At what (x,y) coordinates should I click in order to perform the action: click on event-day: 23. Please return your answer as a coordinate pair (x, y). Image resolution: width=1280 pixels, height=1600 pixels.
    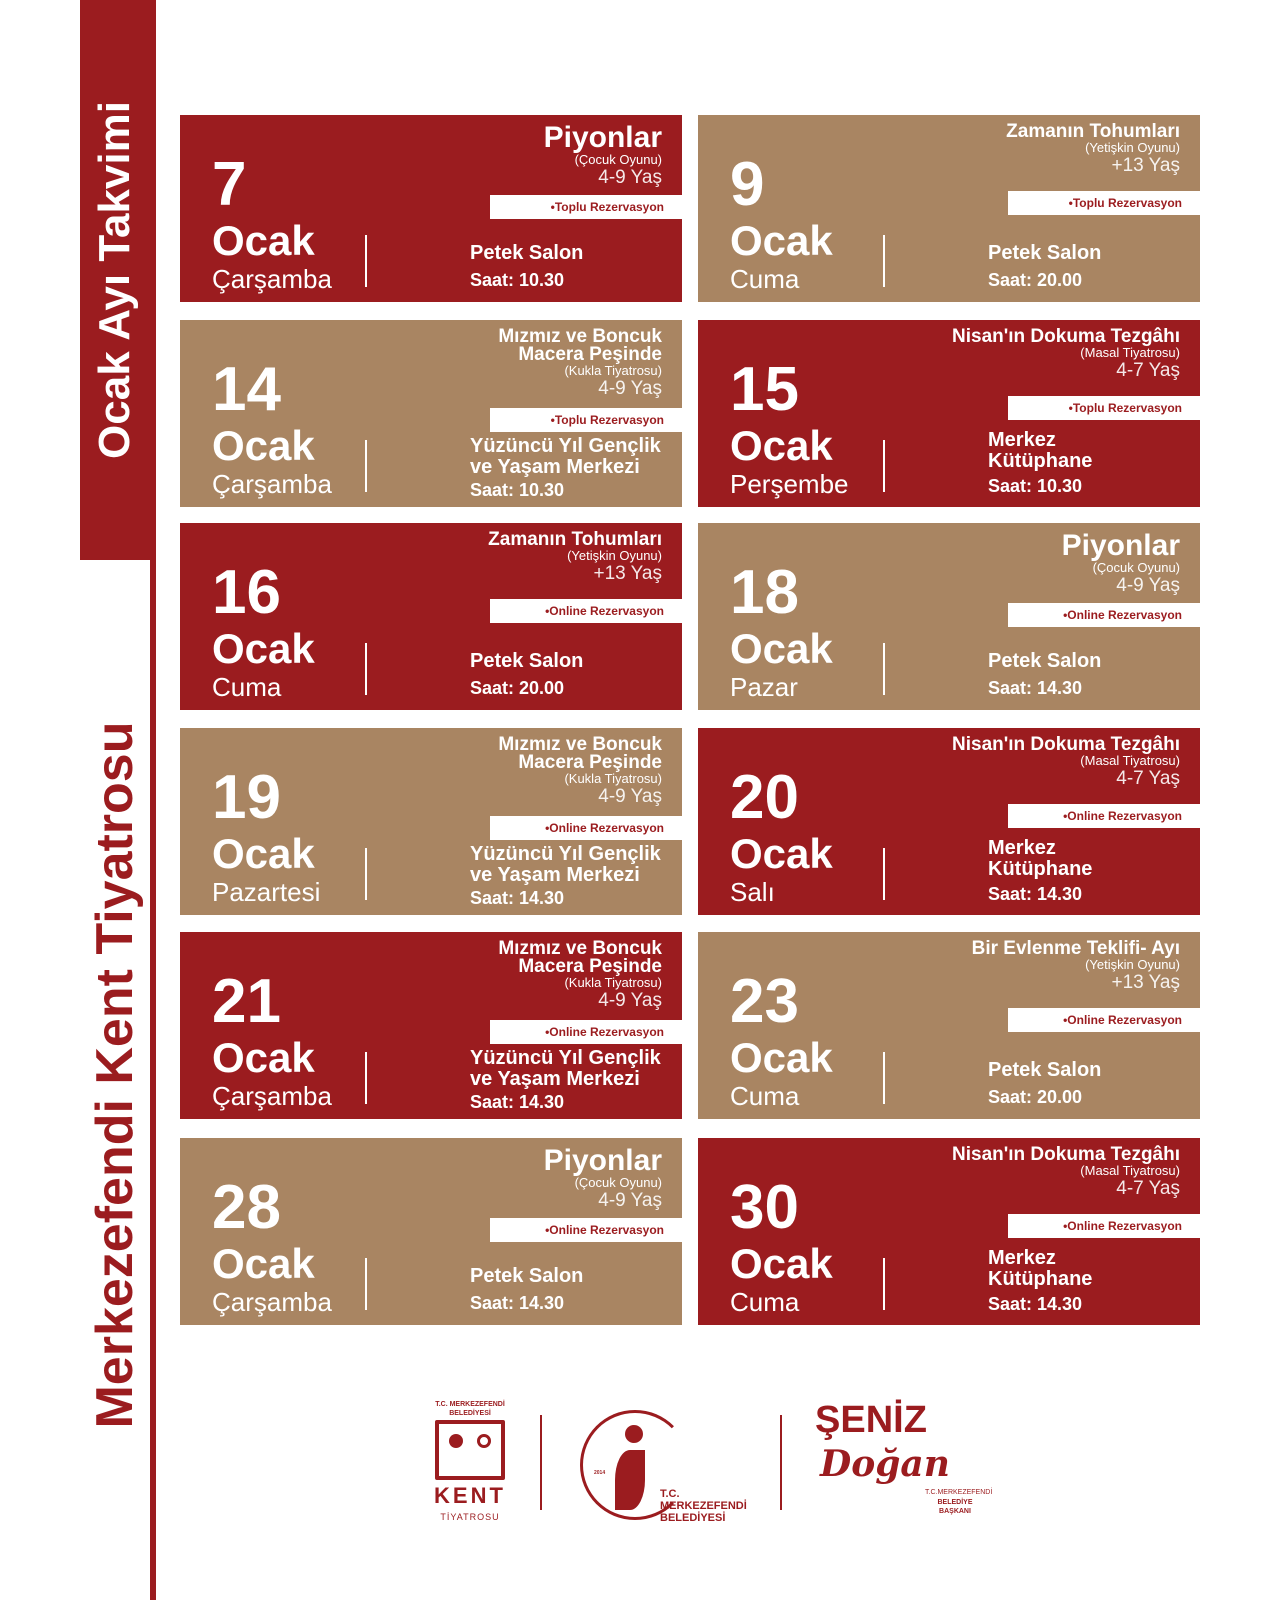
    Looking at the image, I should click on (764, 1001).